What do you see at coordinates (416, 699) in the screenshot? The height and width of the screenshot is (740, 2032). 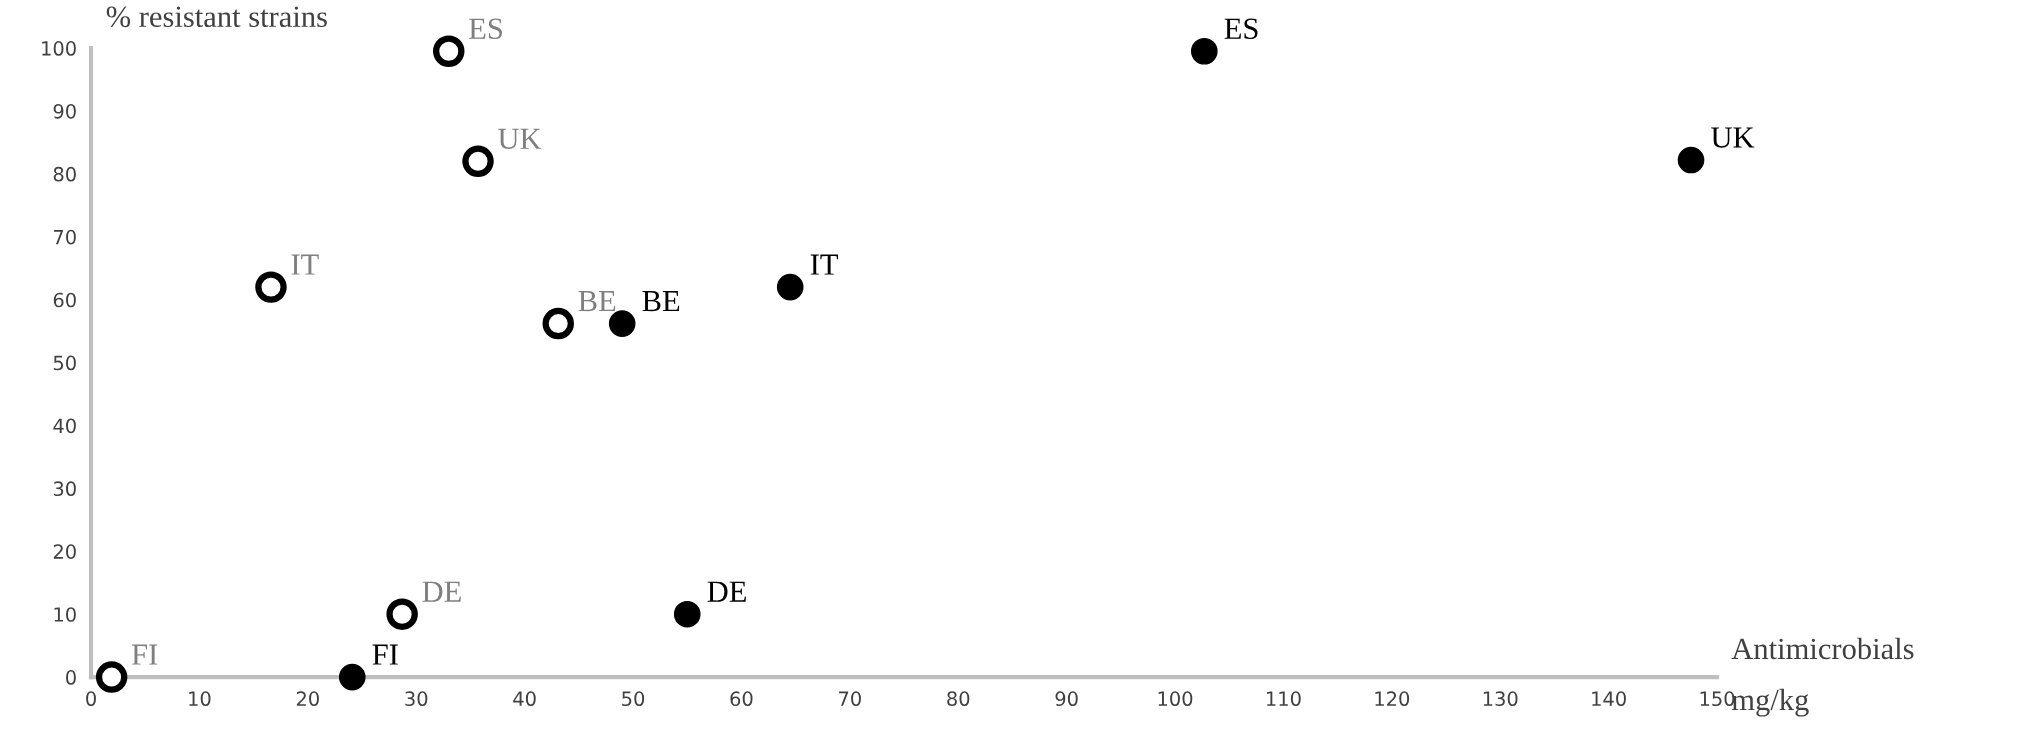 I see `x-tick-label: 30` at bounding box center [416, 699].